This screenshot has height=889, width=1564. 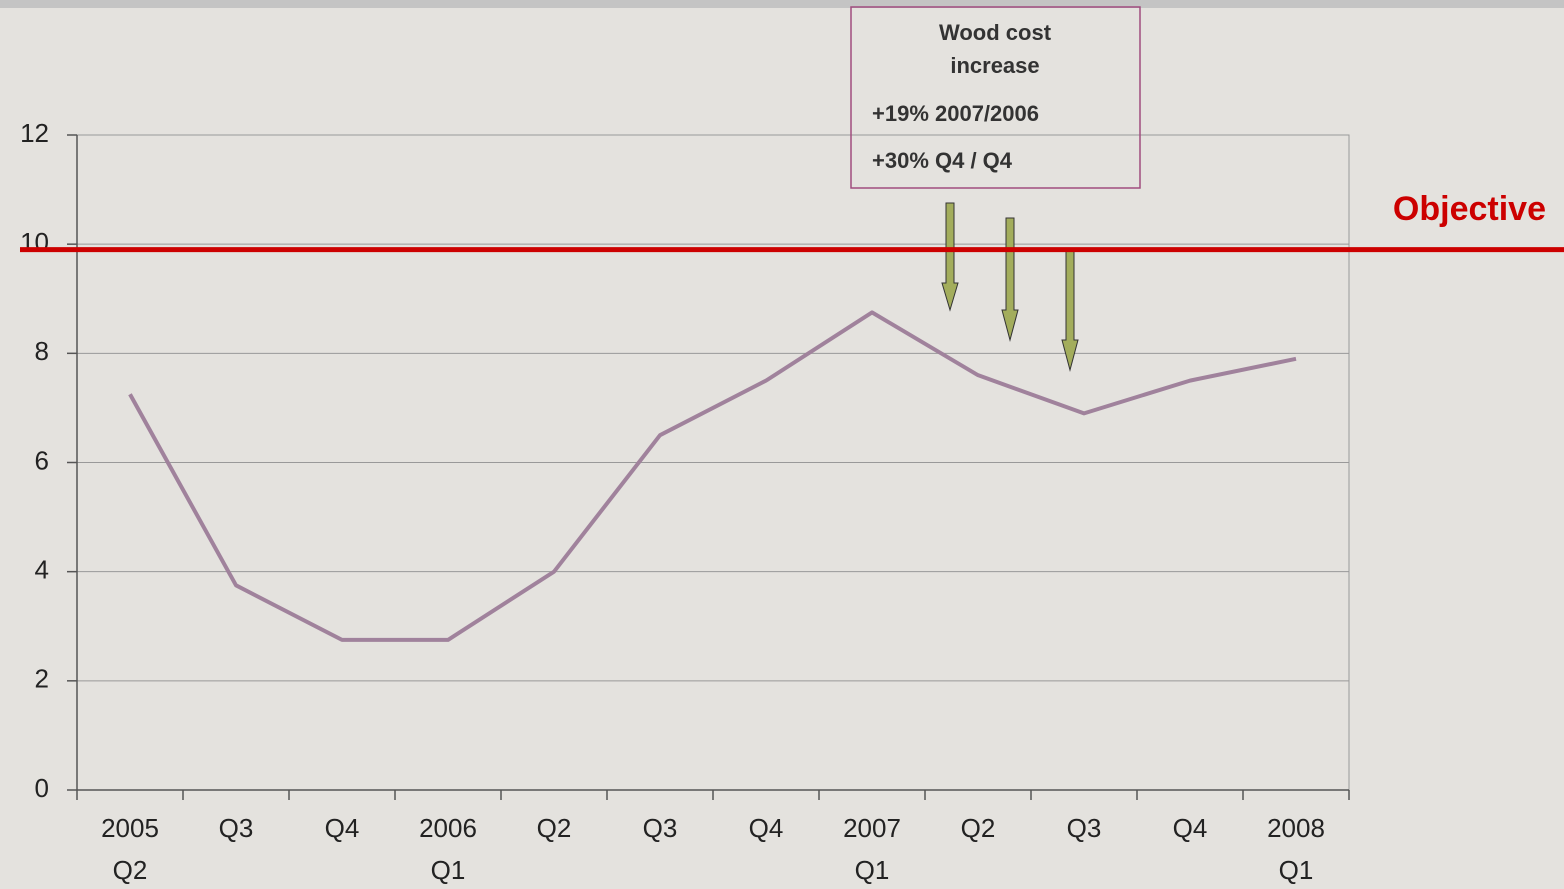 What do you see at coordinates (942, 160) in the screenshot?
I see `annotation-line: +30% Q4 / Q4` at bounding box center [942, 160].